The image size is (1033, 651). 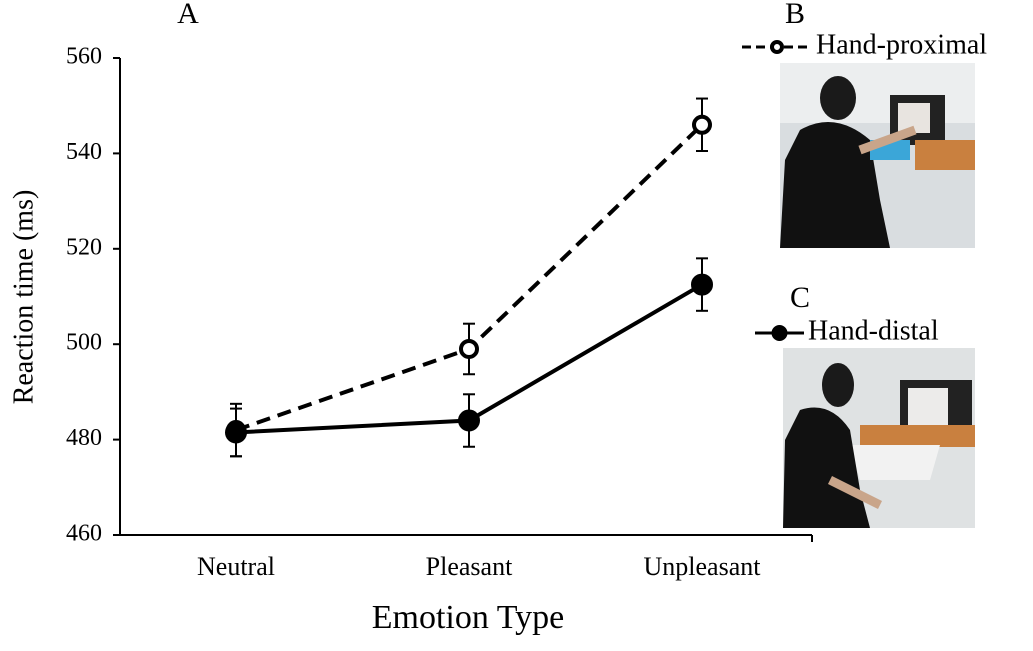 What do you see at coordinates (236, 566) in the screenshot?
I see `x-tick-label: Neutral` at bounding box center [236, 566].